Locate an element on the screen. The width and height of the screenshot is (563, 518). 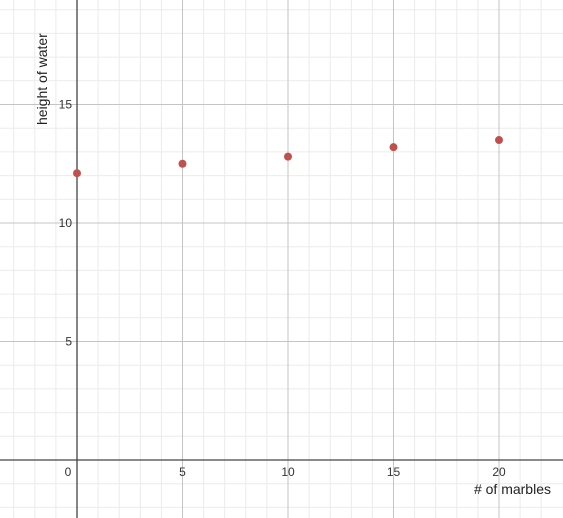
x-tick-label: 20 is located at coordinates (499, 472).